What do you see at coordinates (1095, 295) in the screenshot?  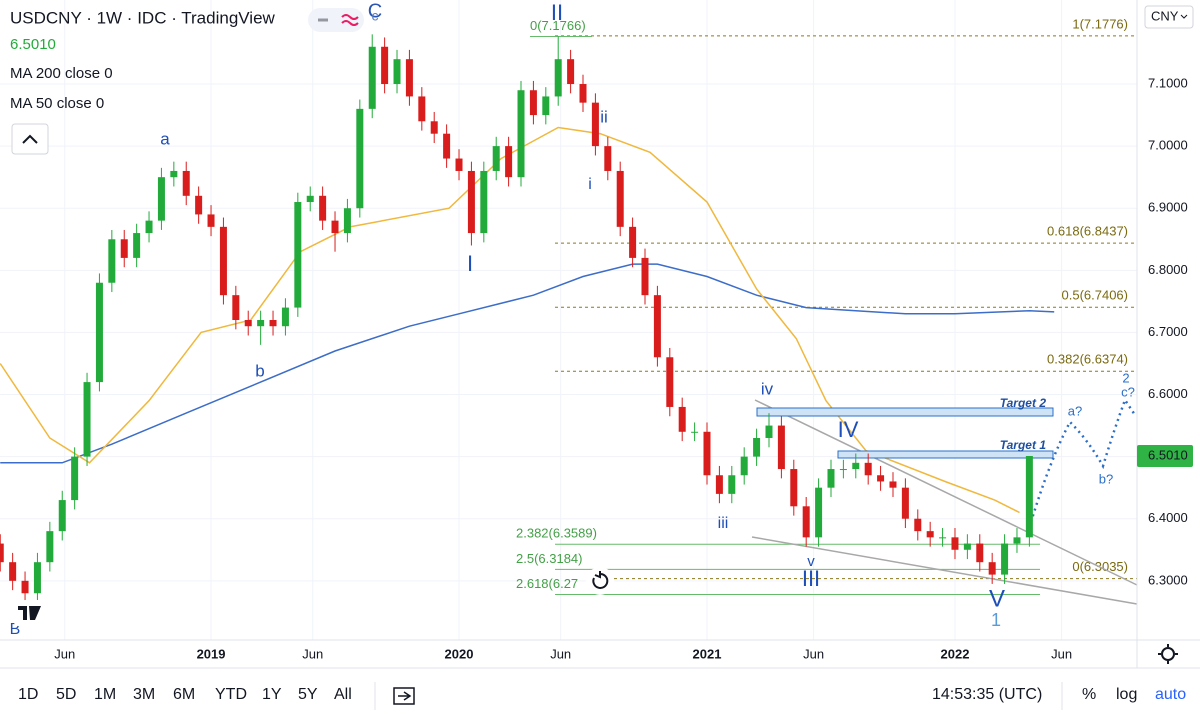 I see `fib-label: 0.5(6.7406)` at bounding box center [1095, 295].